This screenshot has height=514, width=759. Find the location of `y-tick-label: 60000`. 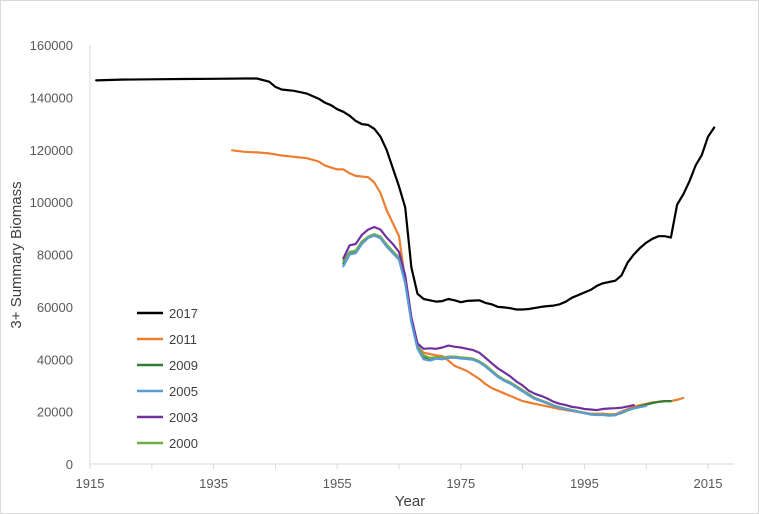

y-tick-label: 60000 is located at coordinates (55, 307).